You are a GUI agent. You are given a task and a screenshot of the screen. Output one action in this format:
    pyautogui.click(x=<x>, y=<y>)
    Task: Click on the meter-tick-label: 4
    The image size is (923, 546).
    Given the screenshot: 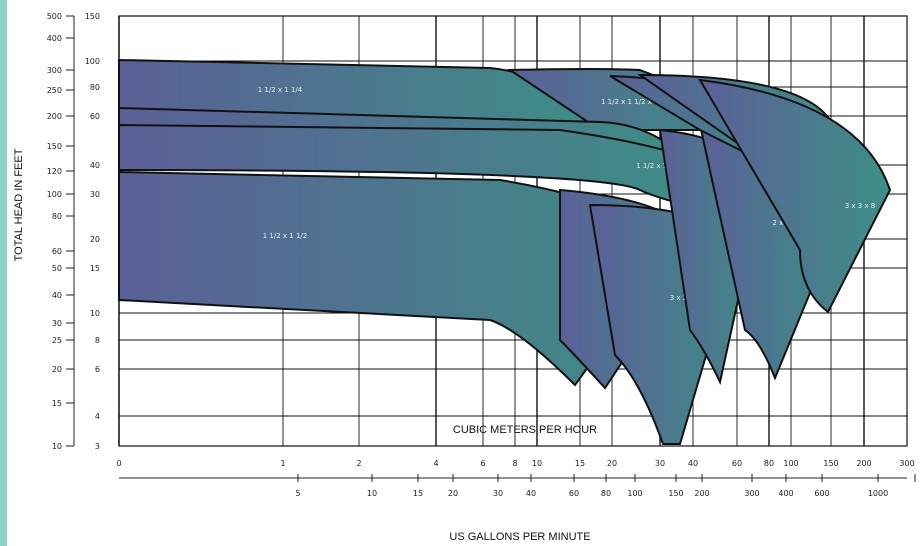 What is the action you would take?
    pyautogui.click(x=97, y=416)
    